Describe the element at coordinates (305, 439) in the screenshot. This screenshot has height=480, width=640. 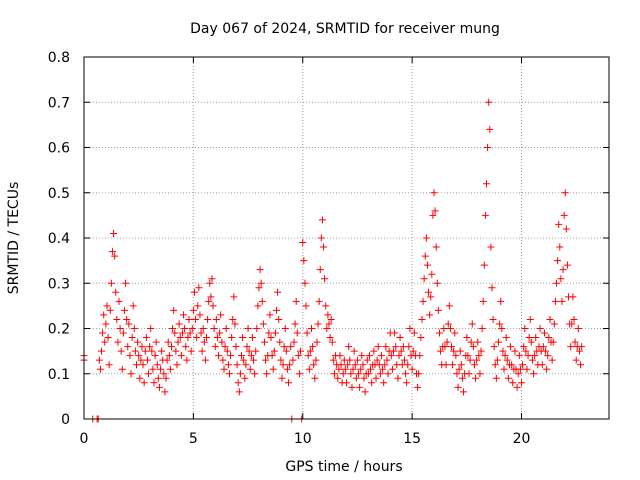
I see `x-tick-labels: 0 5 10 15 20` at that location.